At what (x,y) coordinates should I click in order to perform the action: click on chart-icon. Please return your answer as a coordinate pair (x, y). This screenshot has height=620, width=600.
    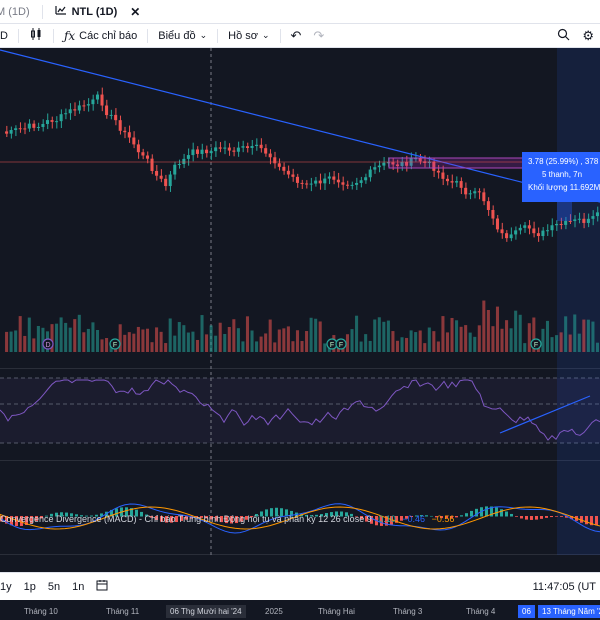
    Looking at the image, I should click on (61, 11).